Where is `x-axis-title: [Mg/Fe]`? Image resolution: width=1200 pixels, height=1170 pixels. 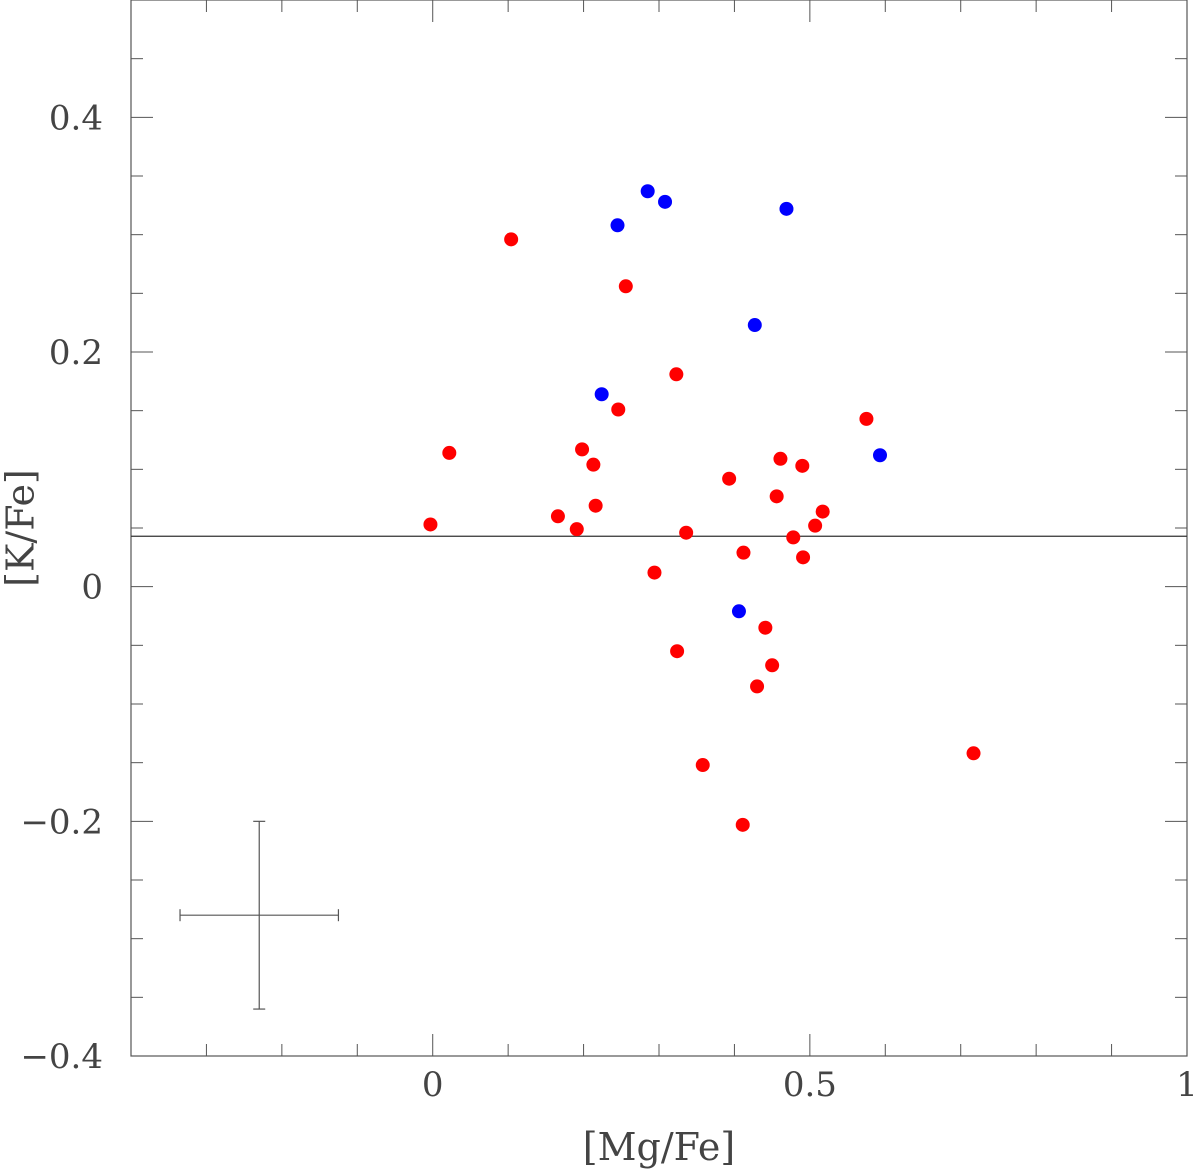 x-axis-title: [Mg/Fe] is located at coordinates (659, 1147).